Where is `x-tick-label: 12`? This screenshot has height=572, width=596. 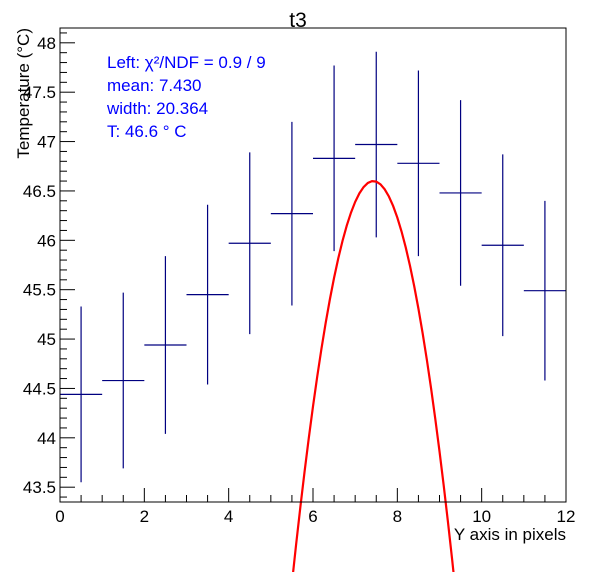
x-tick-label: 12 is located at coordinates (566, 516).